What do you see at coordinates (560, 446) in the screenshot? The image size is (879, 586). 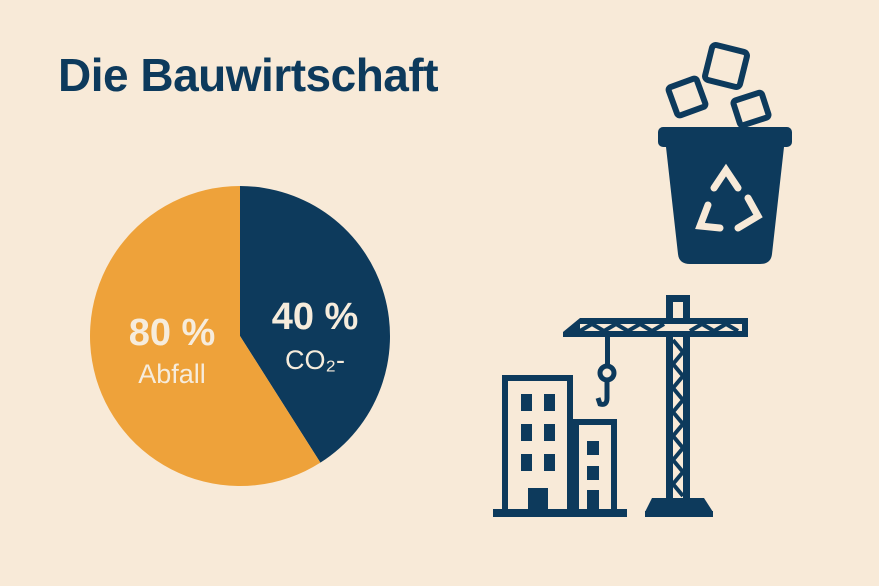 I see `buildings-icon` at bounding box center [560, 446].